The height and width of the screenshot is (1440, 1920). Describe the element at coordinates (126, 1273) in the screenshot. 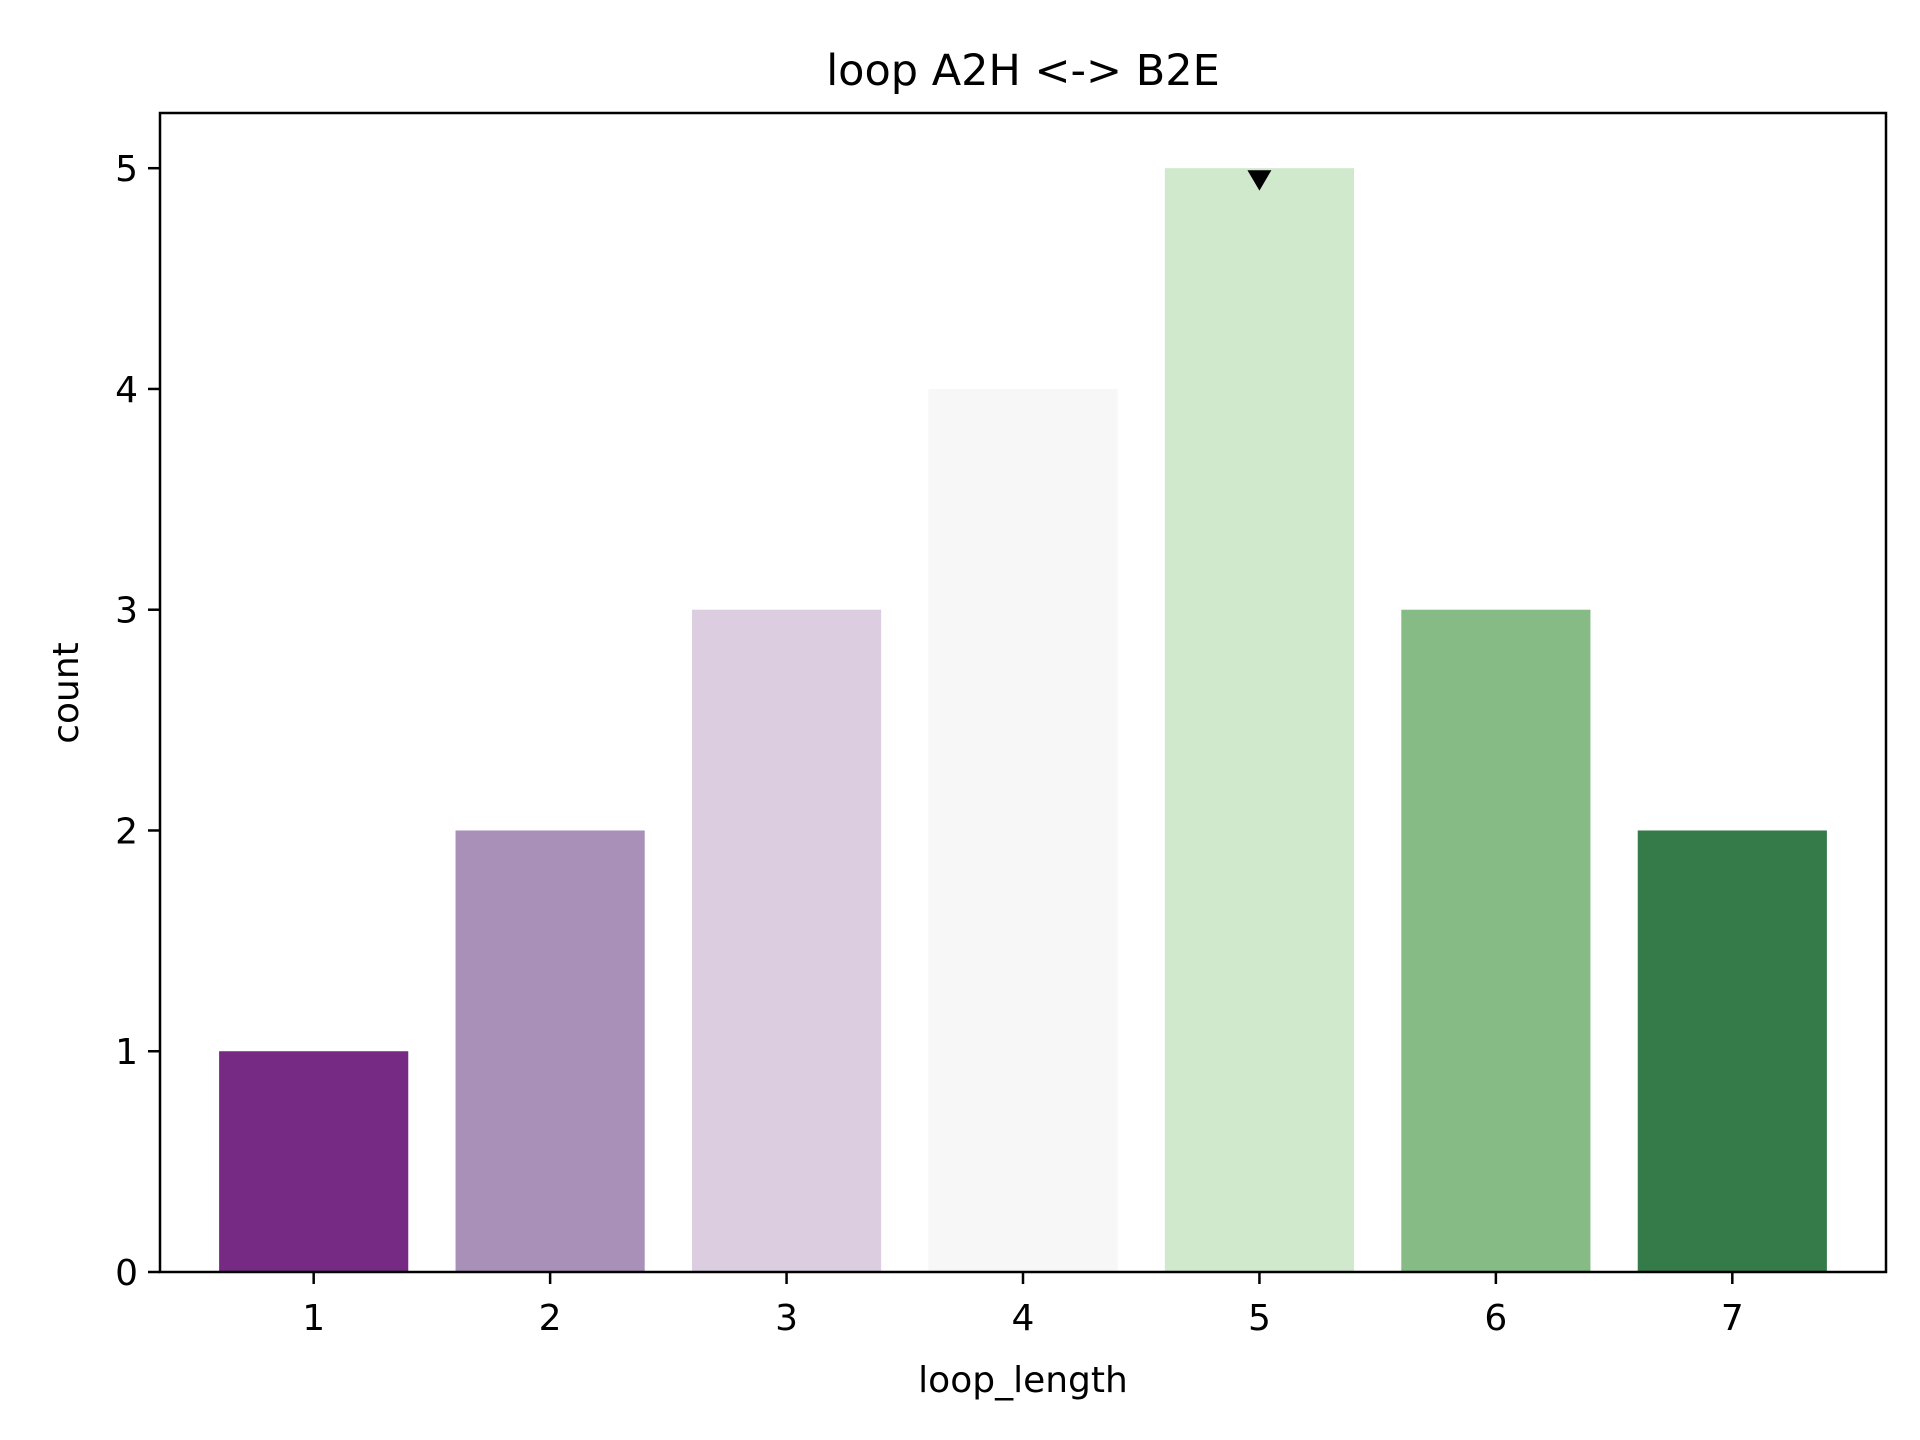

I see `y-tick-label: 0` at that location.